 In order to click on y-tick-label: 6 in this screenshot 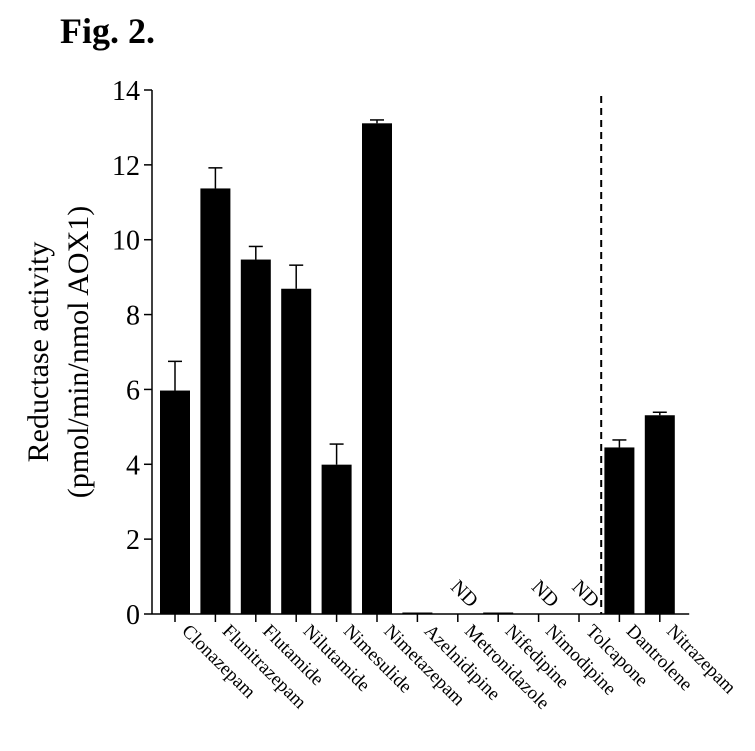, I will do `click(133, 390)`.